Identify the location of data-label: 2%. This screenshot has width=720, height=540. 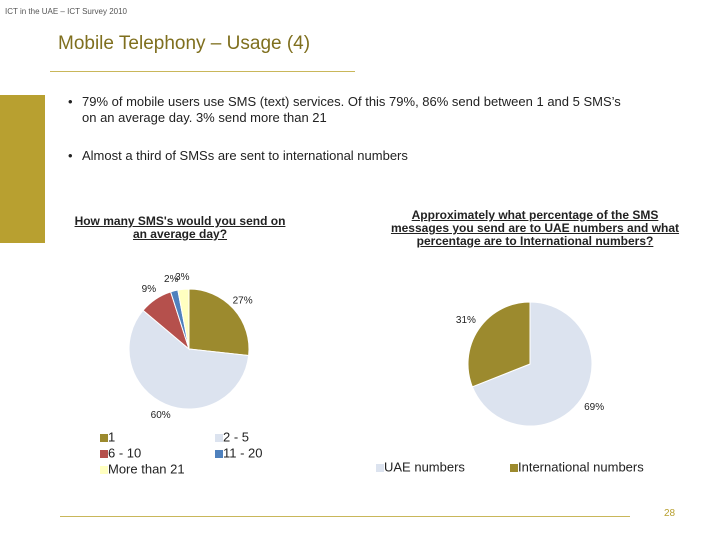
(171, 279).